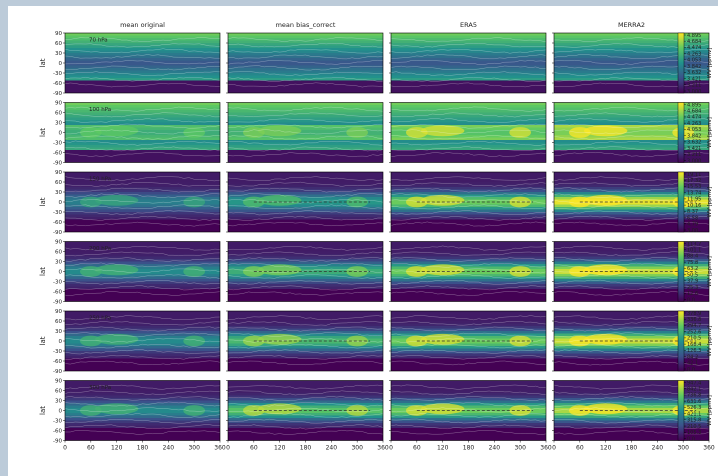 The width and height of the screenshot is (718, 476). Describe the element at coordinates (357, 132) in the screenshot. I see `moisture-maximum` at that location.